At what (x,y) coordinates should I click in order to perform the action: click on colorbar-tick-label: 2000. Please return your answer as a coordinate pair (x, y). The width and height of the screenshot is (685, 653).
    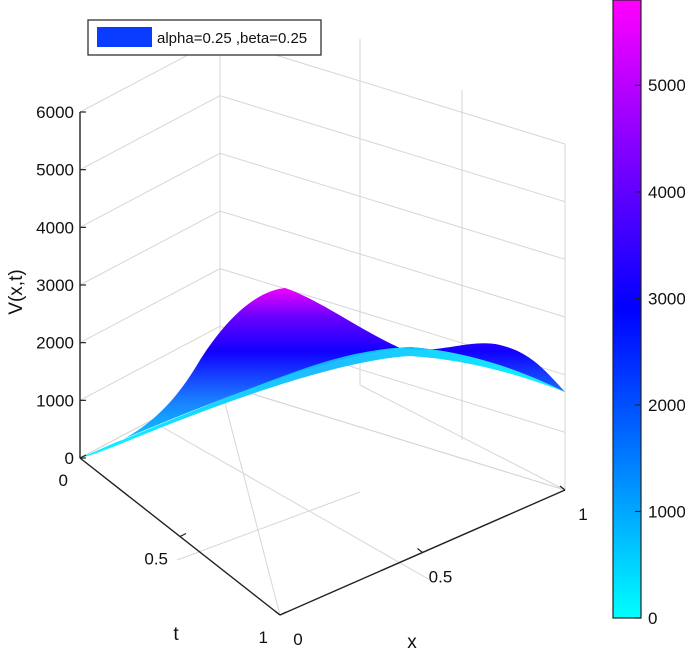
    Looking at the image, I should click on (666, 405).